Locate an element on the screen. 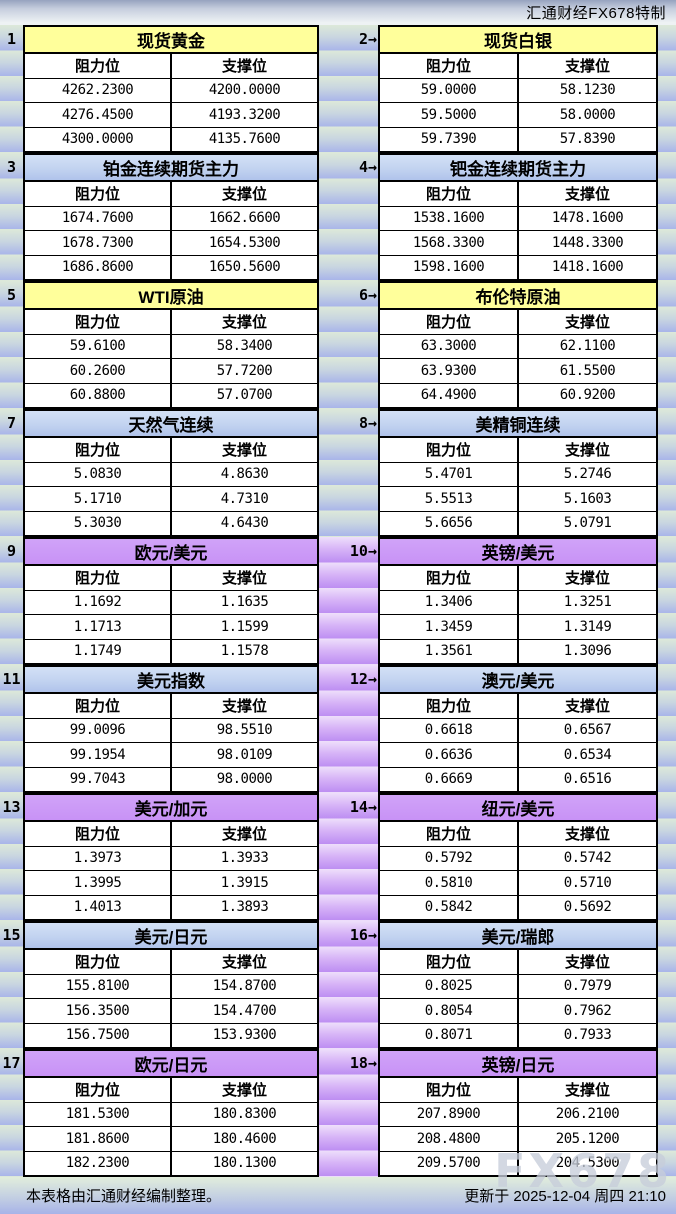 The height and width of the screenshot is (1214, 676). support-value: 1.3149 is located at coordinates (587, 626).